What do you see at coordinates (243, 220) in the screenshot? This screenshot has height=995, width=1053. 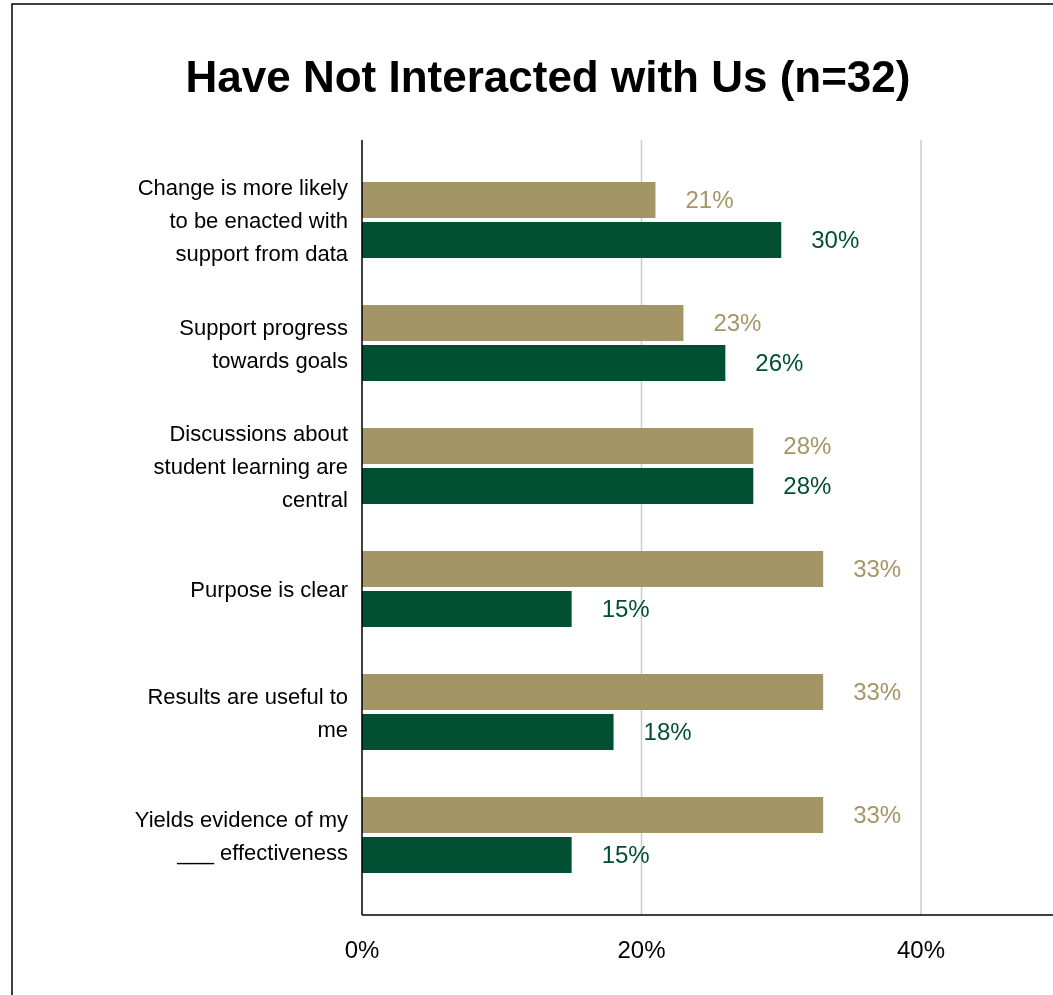 I see `y-tick-label: Change is more likely to be enacted with support from data` at bounding box center [243, 220].